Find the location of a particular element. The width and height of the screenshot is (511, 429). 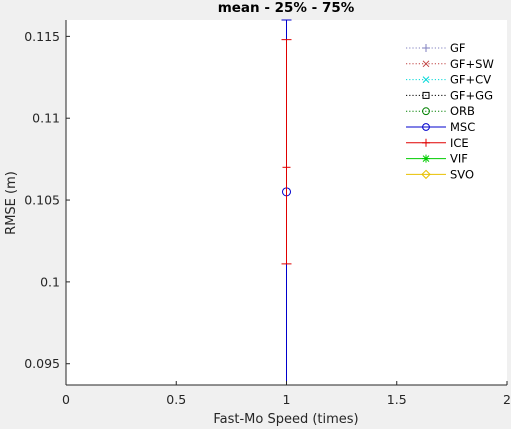

legend-item-svo: SVO is located at coordinates (440, 174).